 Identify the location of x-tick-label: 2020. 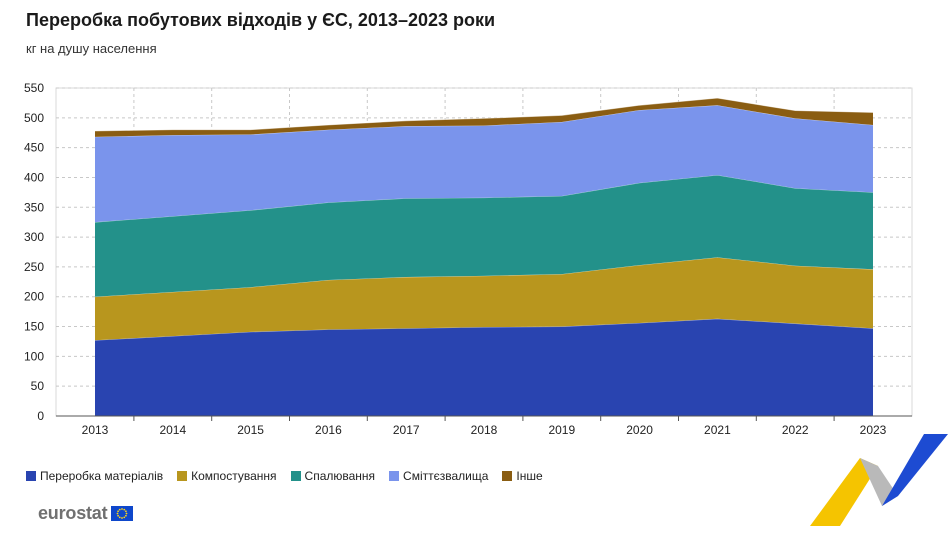
(639, 430).